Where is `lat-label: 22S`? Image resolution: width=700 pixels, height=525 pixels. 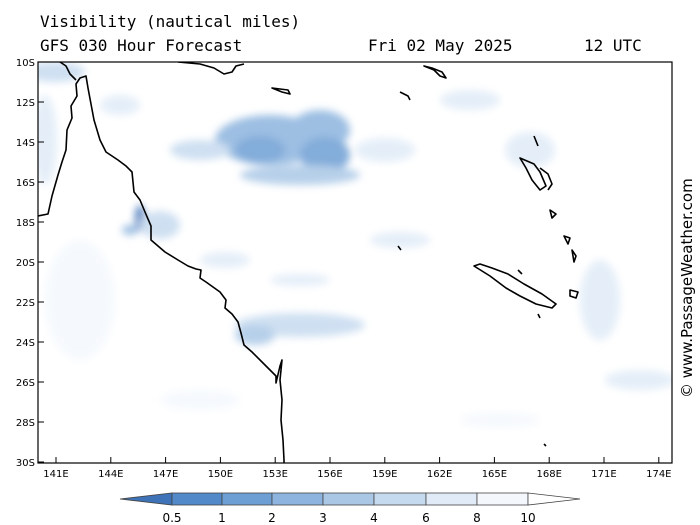
lat-label: 22S is located at coordinates (25, 303).